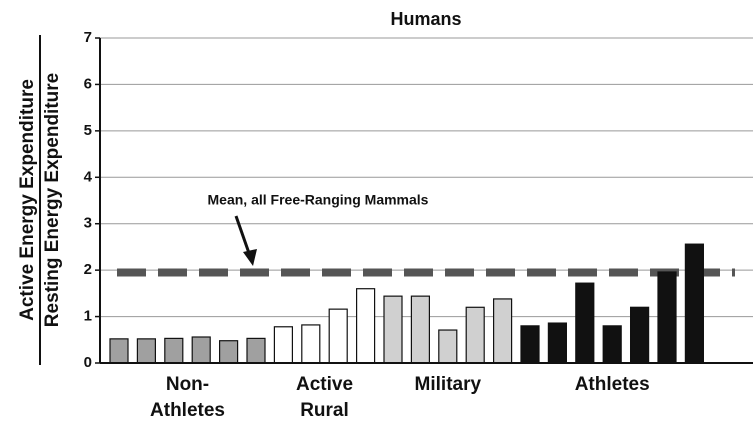 This screenshot has width=753, height=428. I want to click on chart-title: Humans, so click(425, 19).